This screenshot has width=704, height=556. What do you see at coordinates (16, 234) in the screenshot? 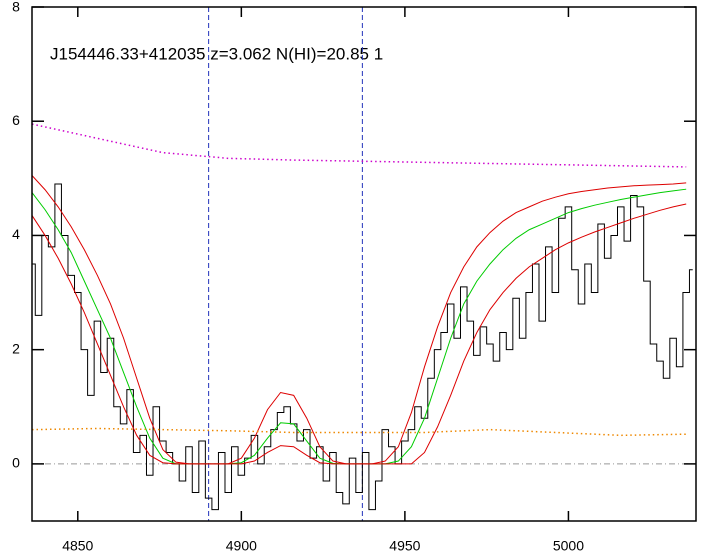
I see `y-tick-label: 4` at bounding box center [16, 234].